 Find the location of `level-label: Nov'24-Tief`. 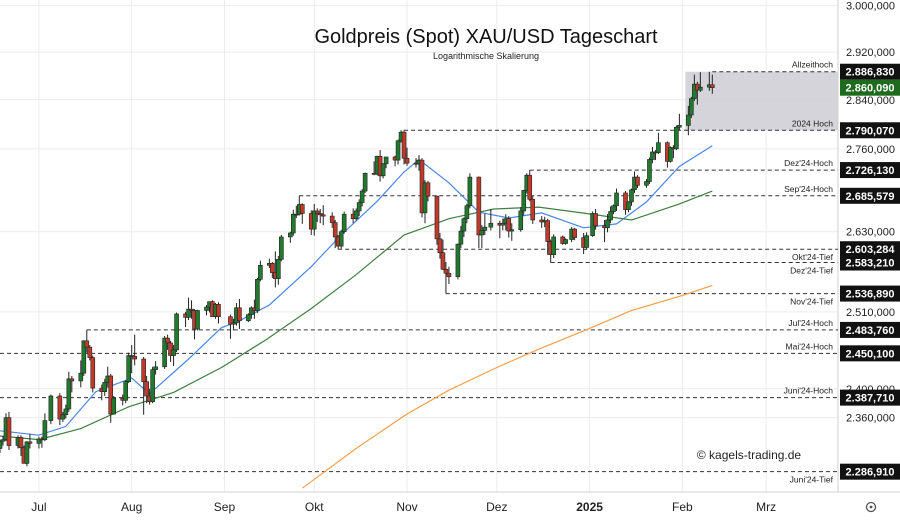

level-label: Nov'24-Tief is located at coordinates (812, 302).